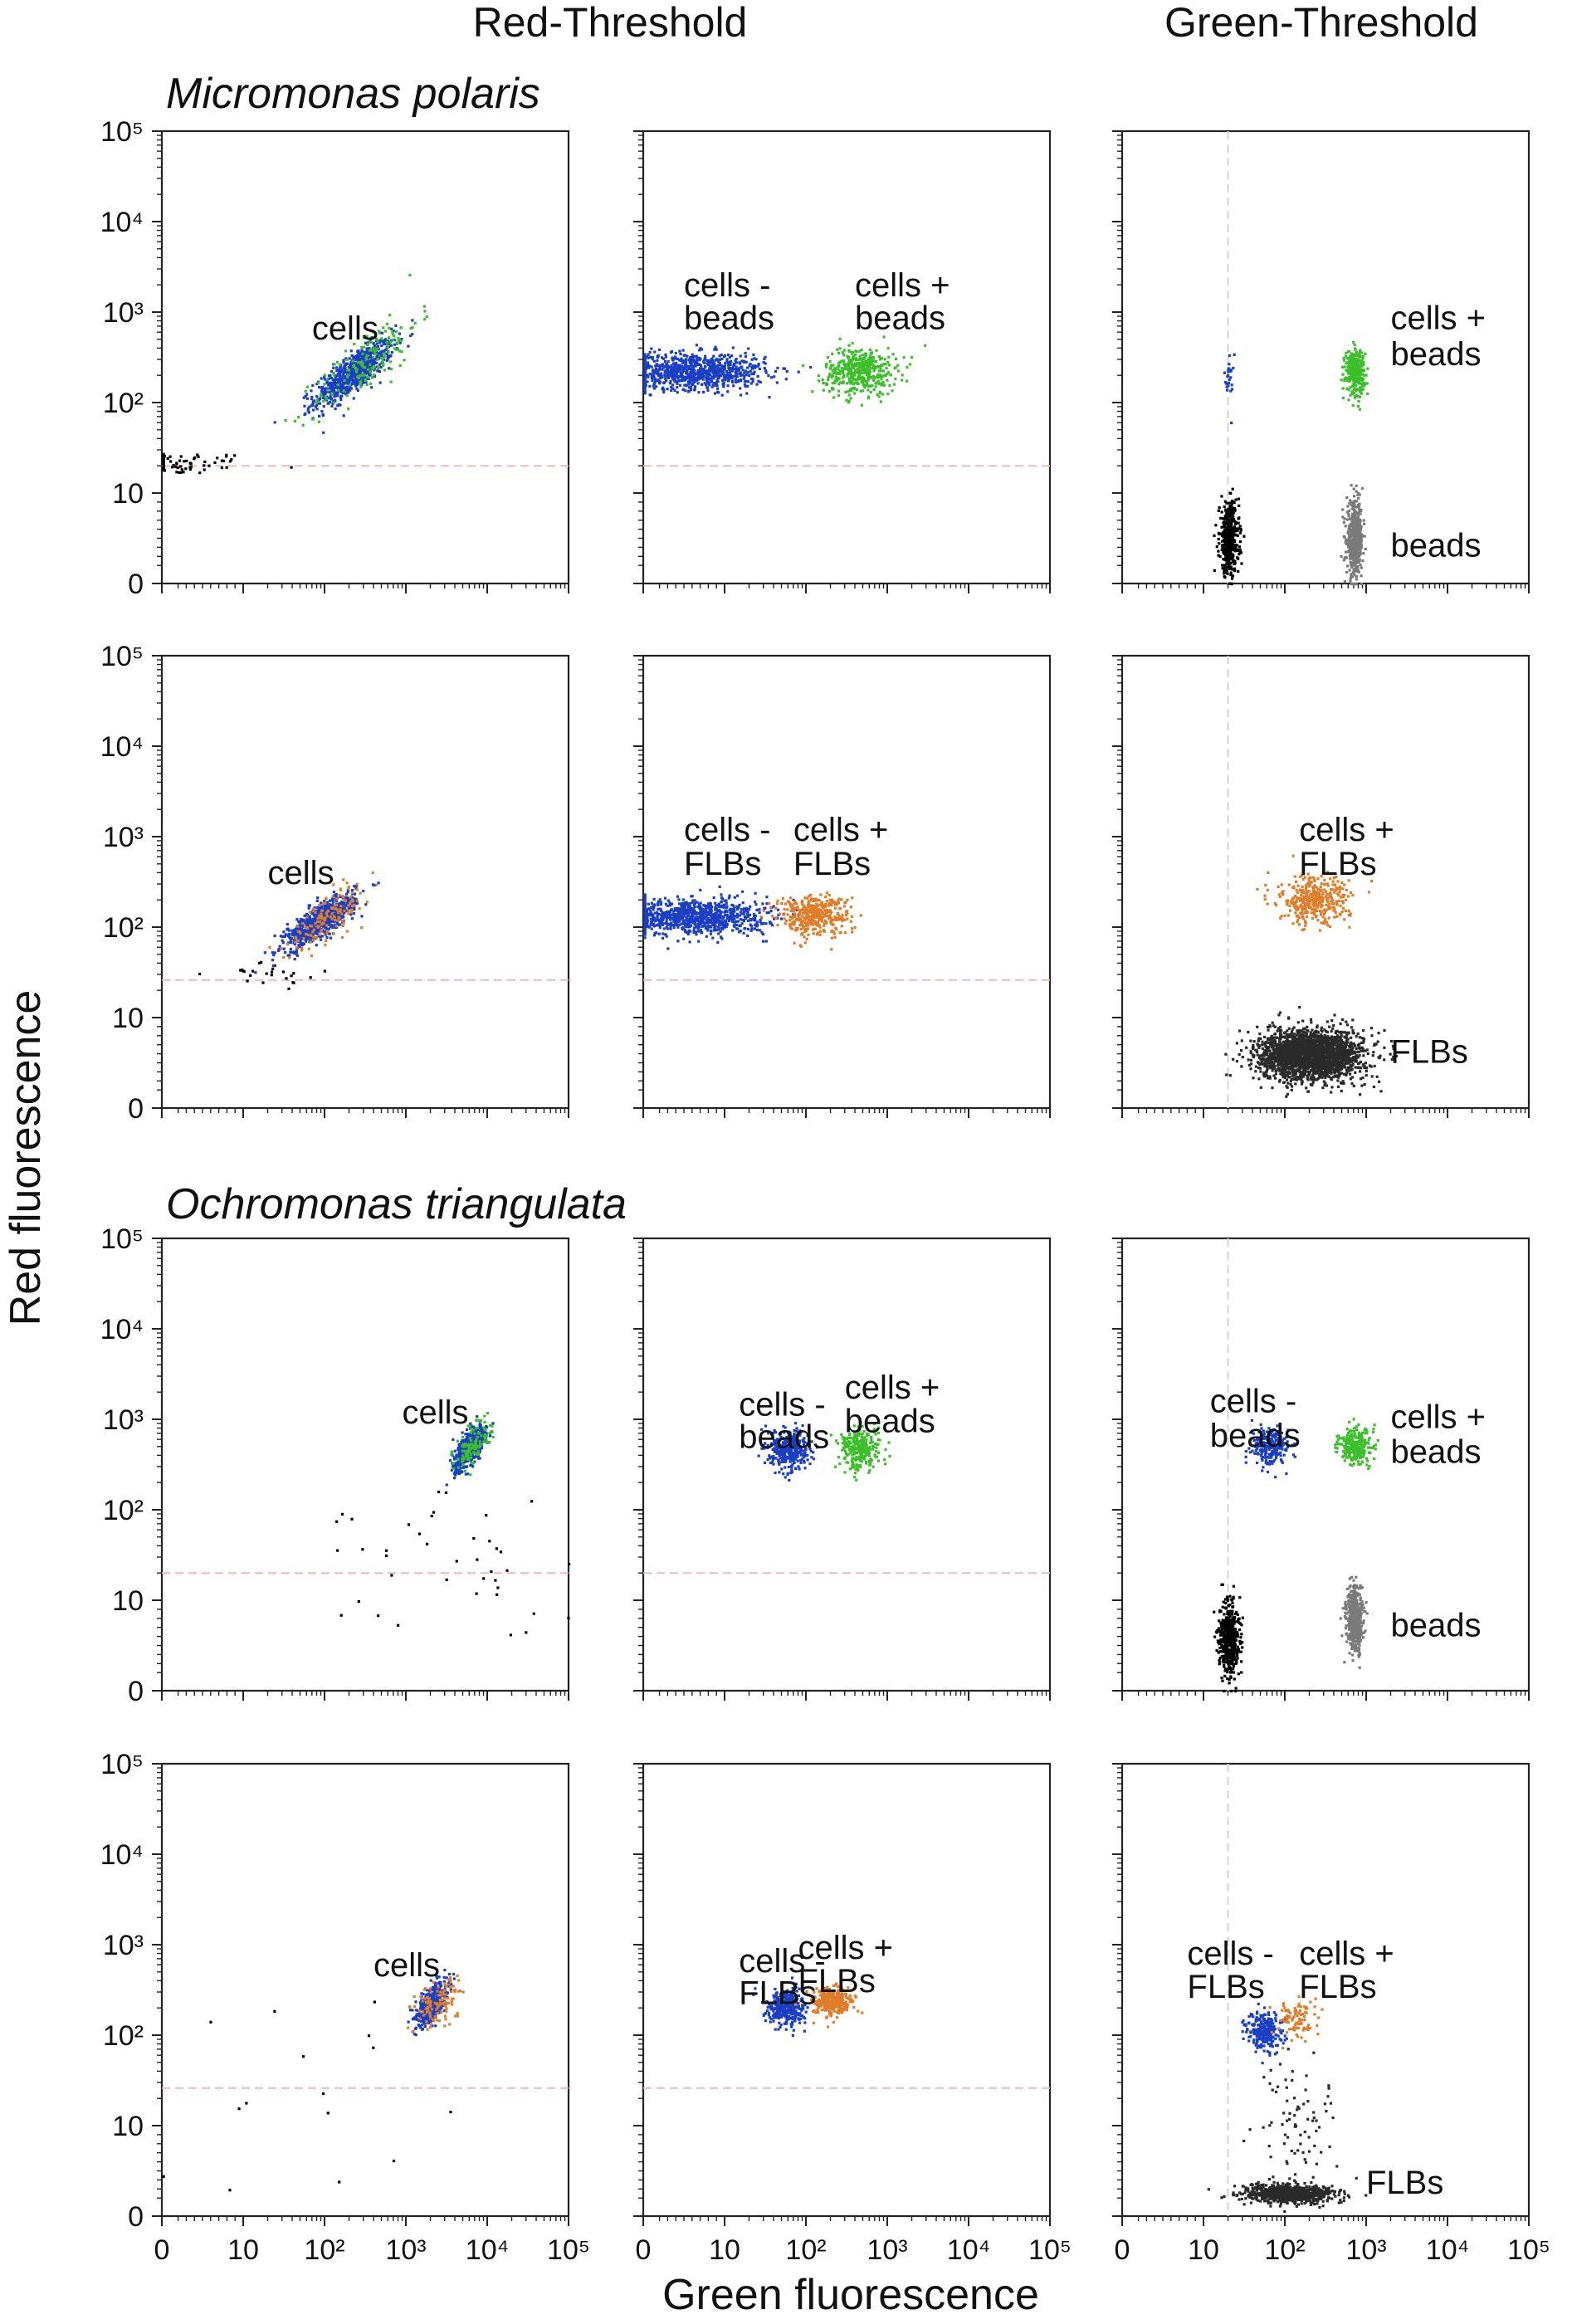 The height and width of the screenshot is (2324, 1572). I want to click on column-header-red-threshold: Red-Threshold, so click(611, 23).